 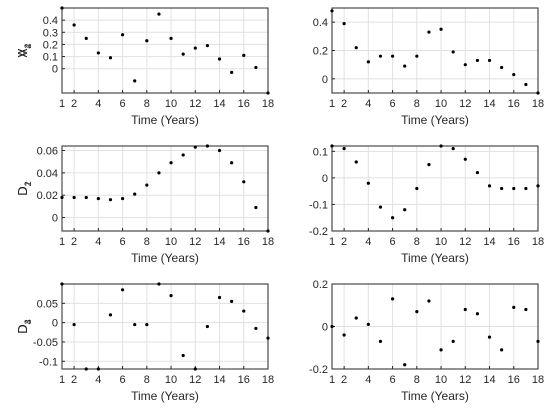 I want to click on y-axis-label-base: V, so click(x=22, y=52).